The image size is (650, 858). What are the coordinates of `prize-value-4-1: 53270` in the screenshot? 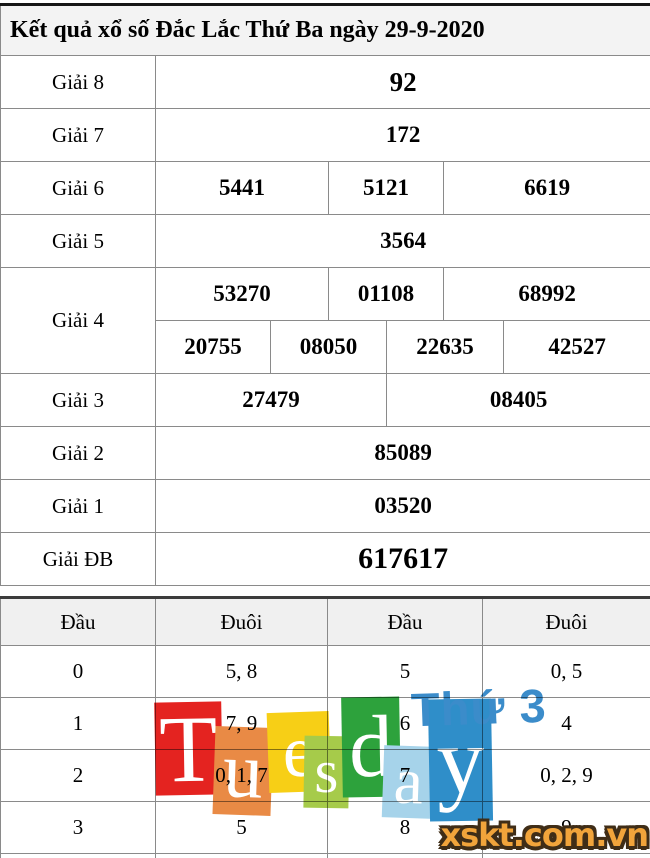 It's located at (242, 294).